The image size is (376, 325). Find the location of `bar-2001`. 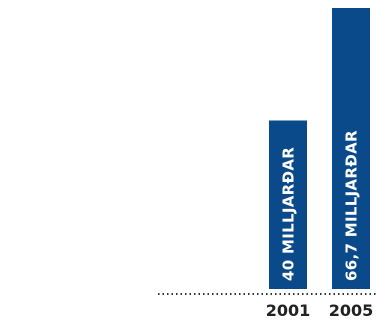

bar-2001 is located at coordinates (288, 205).